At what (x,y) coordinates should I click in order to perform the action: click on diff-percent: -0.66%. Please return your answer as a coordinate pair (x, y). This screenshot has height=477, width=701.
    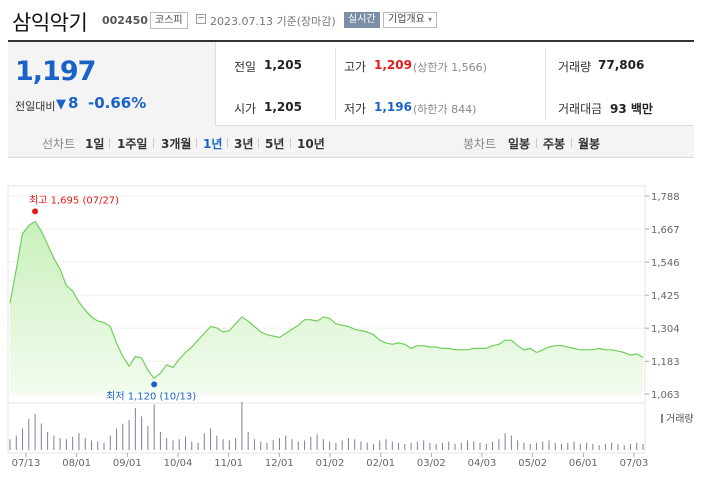
    Looking at the image, I should click on (117, 103).